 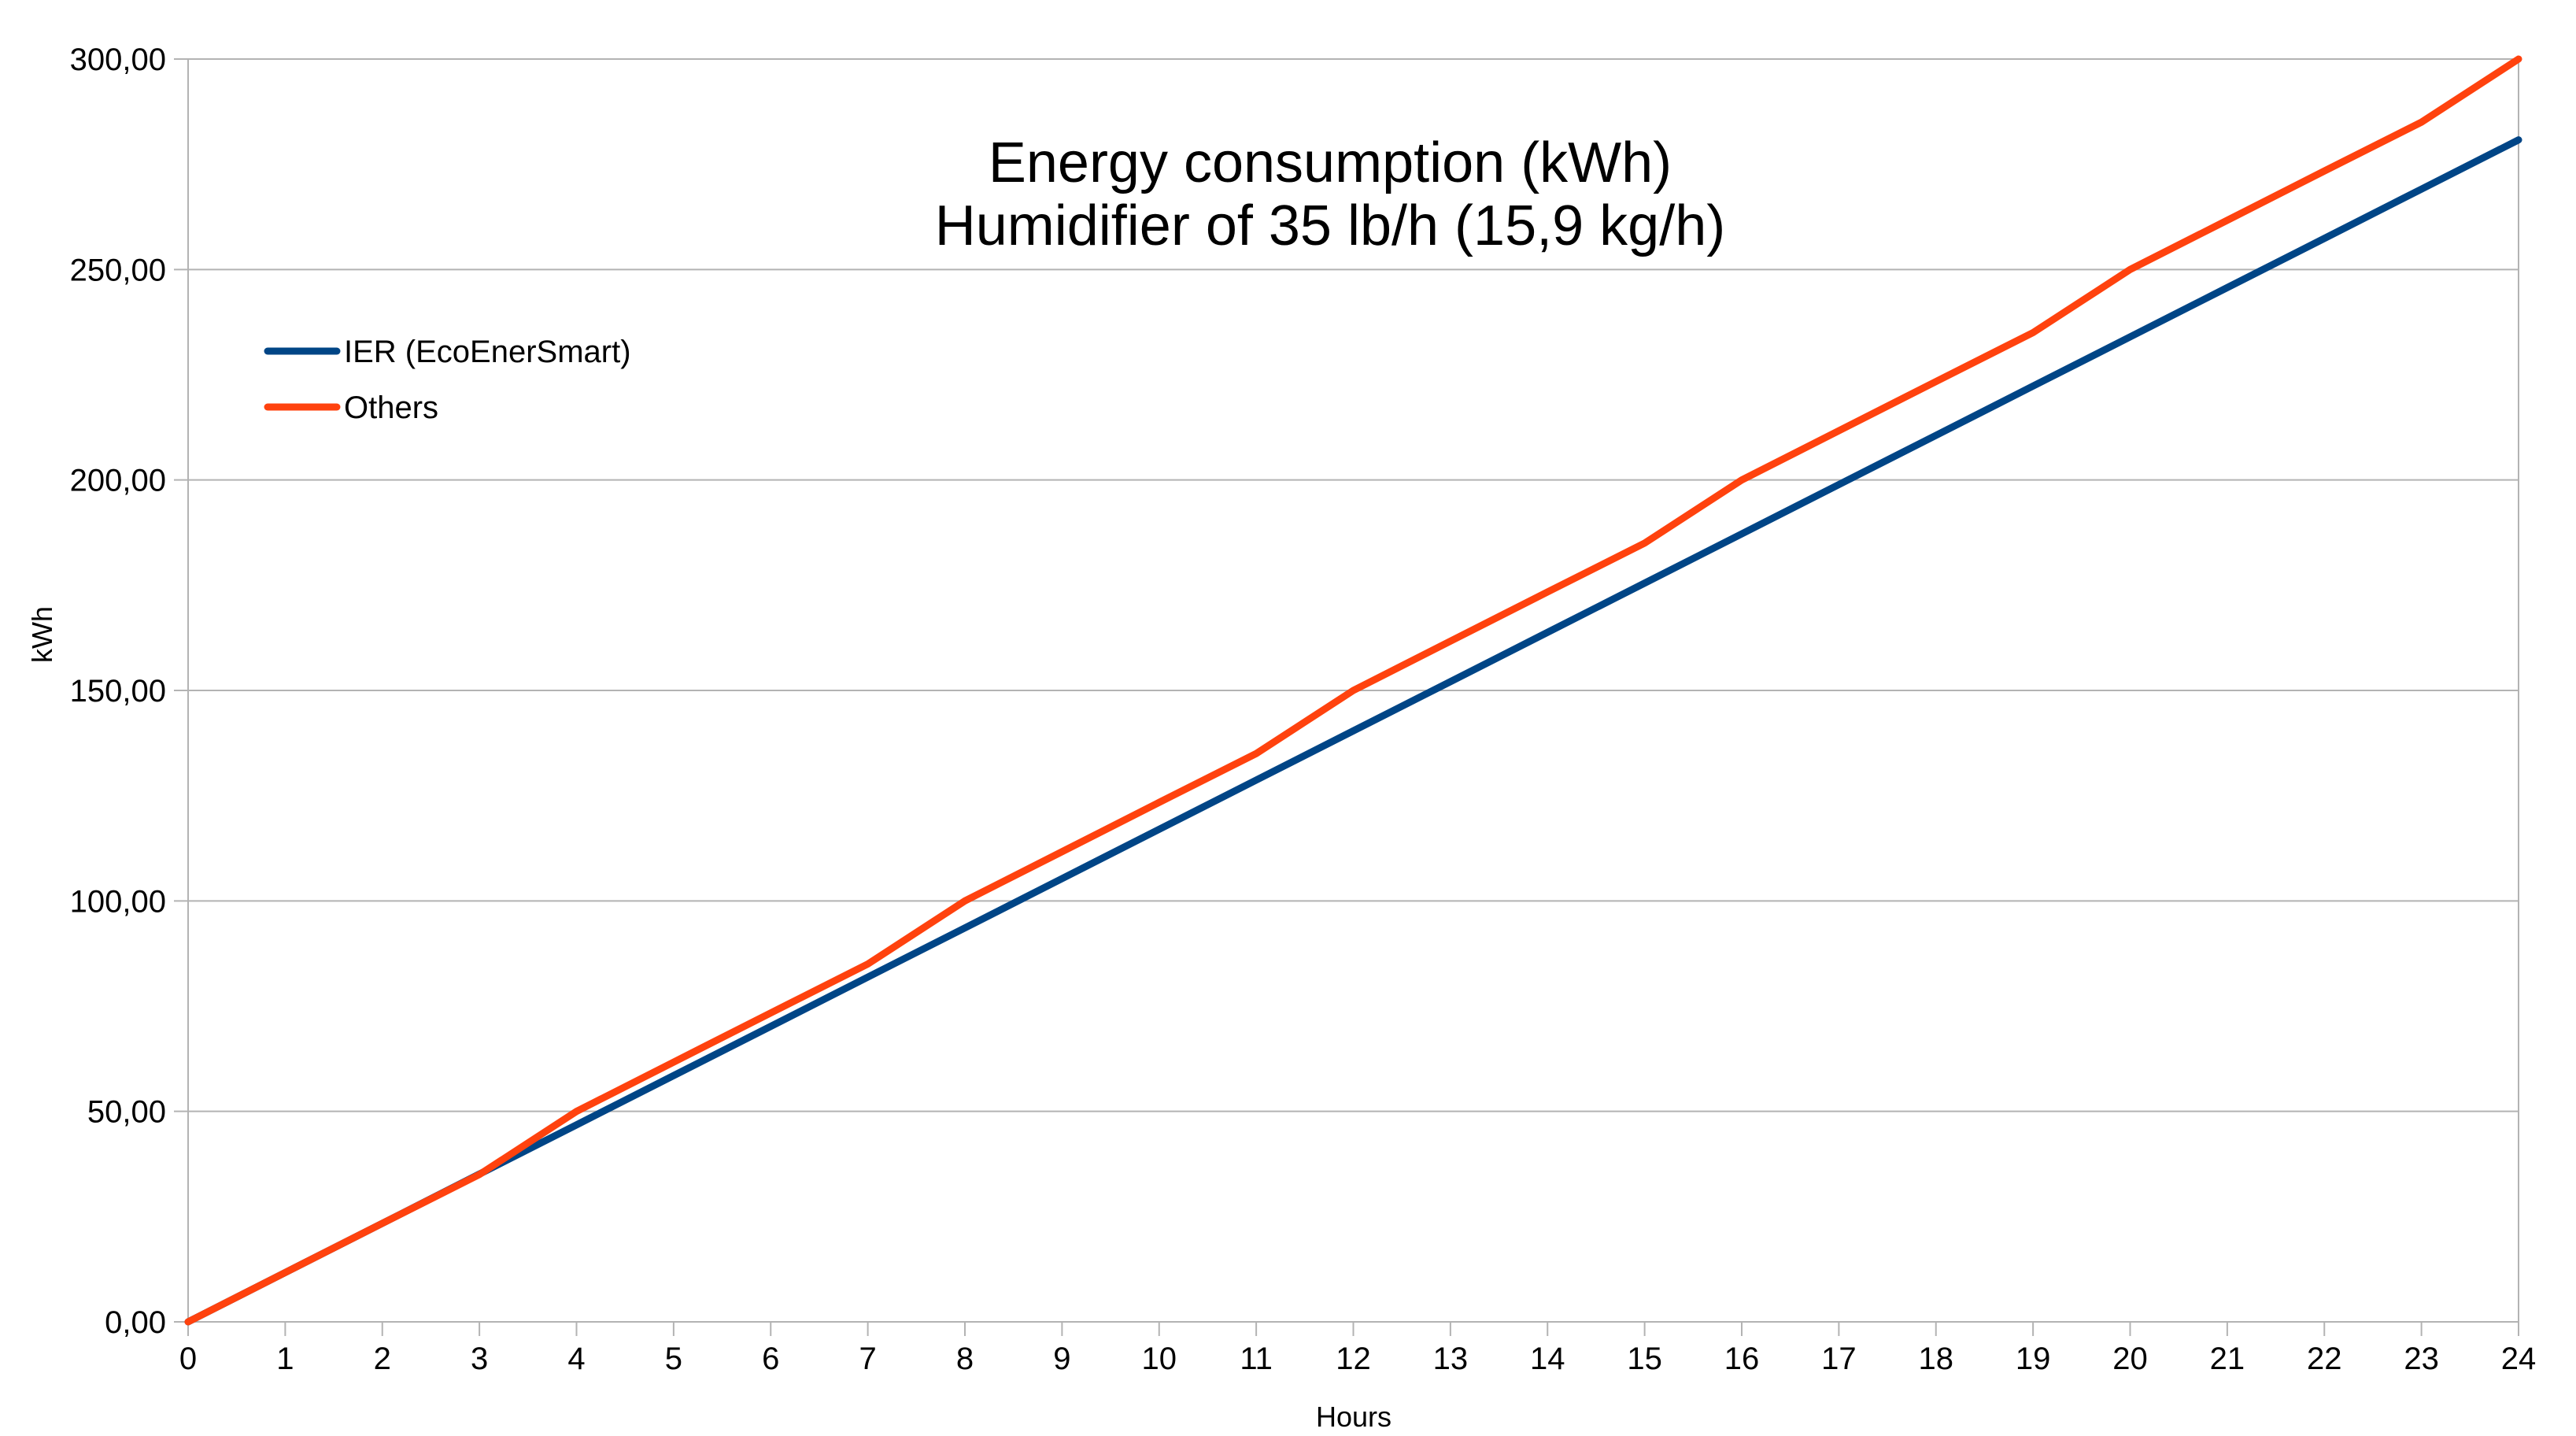 I want to click on x-tick-label: 1, so click(x=285, y=1359).